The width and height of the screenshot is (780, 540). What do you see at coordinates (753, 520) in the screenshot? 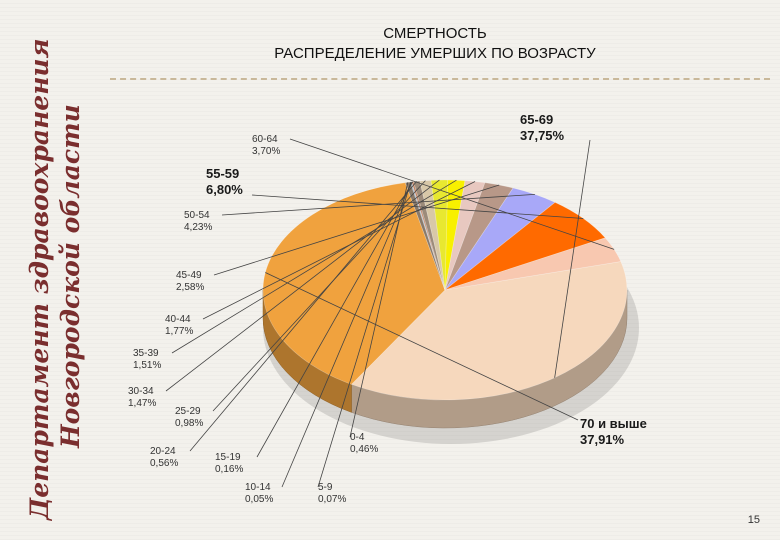
I see `page-number: 15` at bounding box center [753, 520].